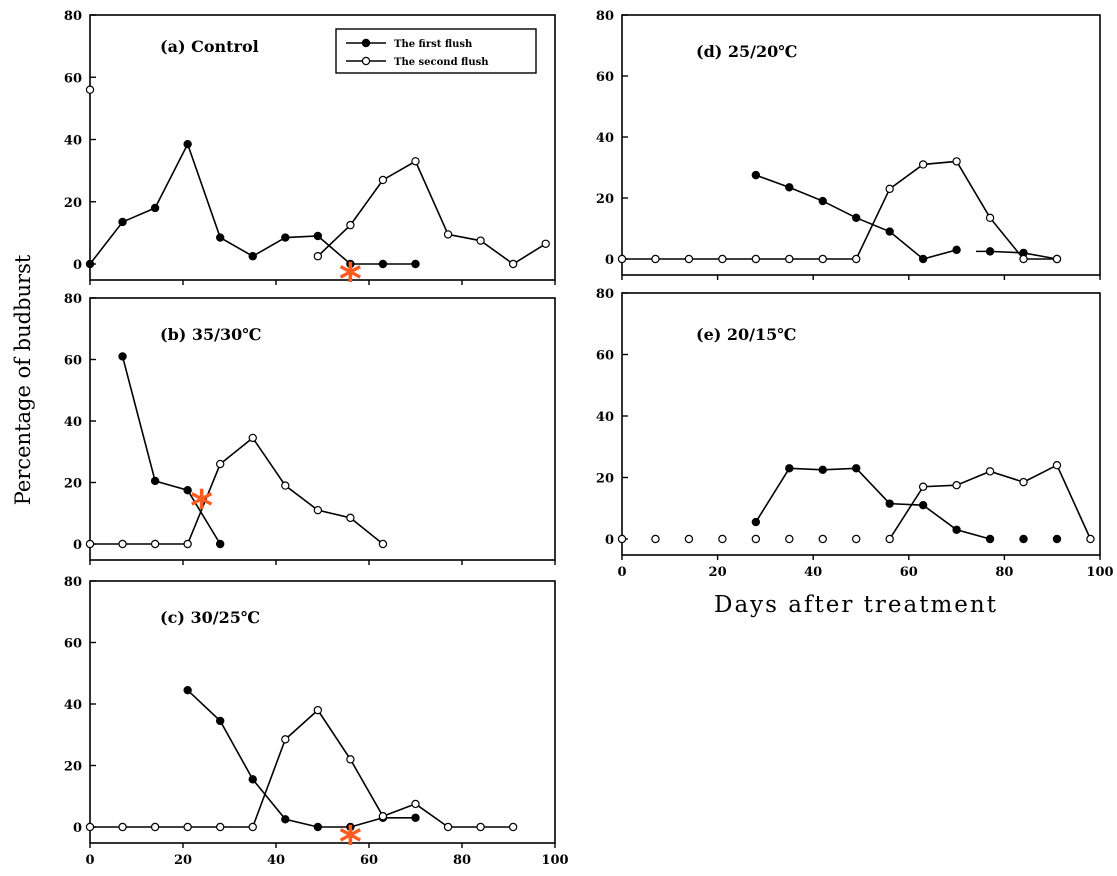 This screenshot has width=1117, height=876. Describe the element at coordinates (746, 334) in the screenshot. I see `panel-title: (e) 20/15℃` at that location.